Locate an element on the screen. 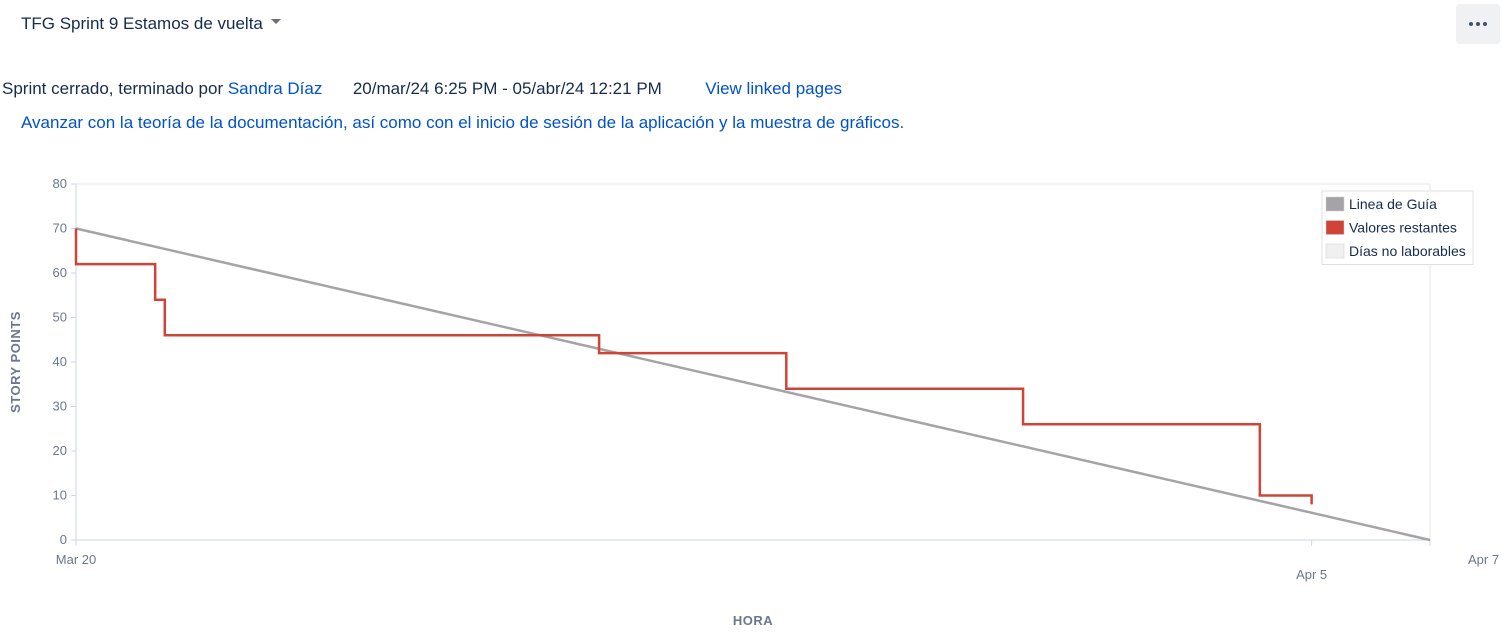  legend-swatch-remaining is located at coordinates (1335, 227).